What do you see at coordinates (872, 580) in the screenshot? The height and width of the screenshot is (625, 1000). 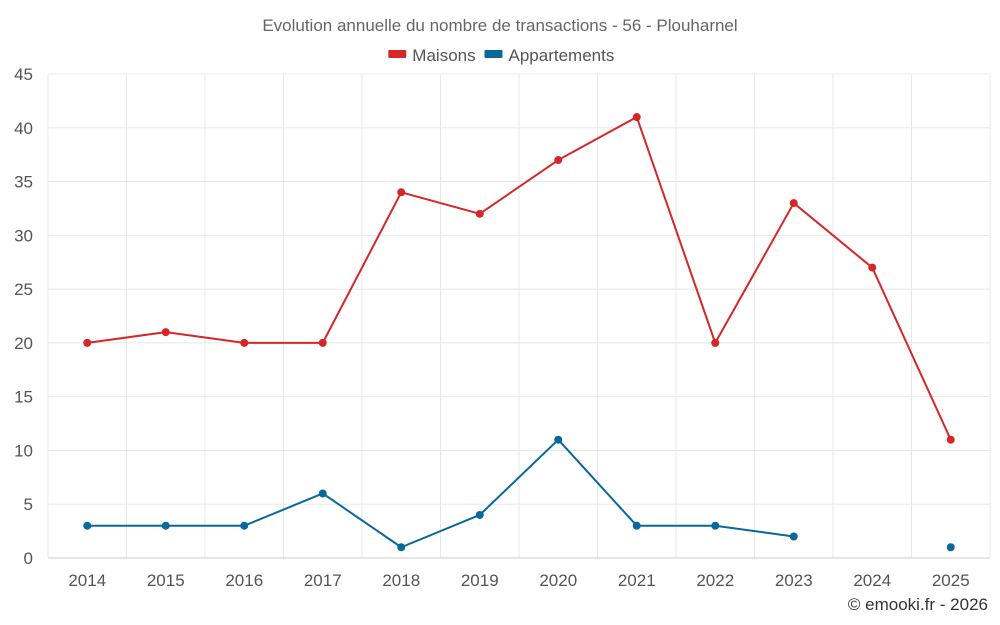 I see `x-tick-label: 2024` at bounding box center [872, 580].